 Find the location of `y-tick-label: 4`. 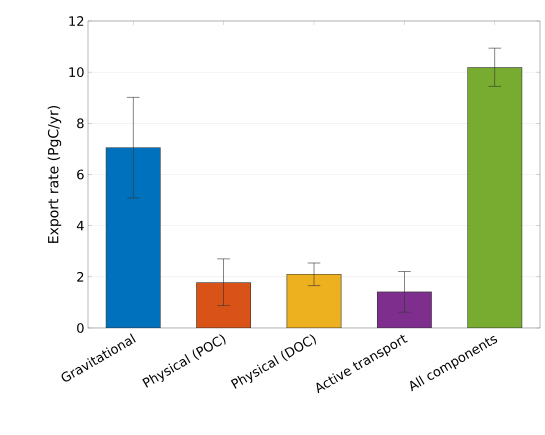

y-tick-label: 4 is located at coordinates (80, 225).